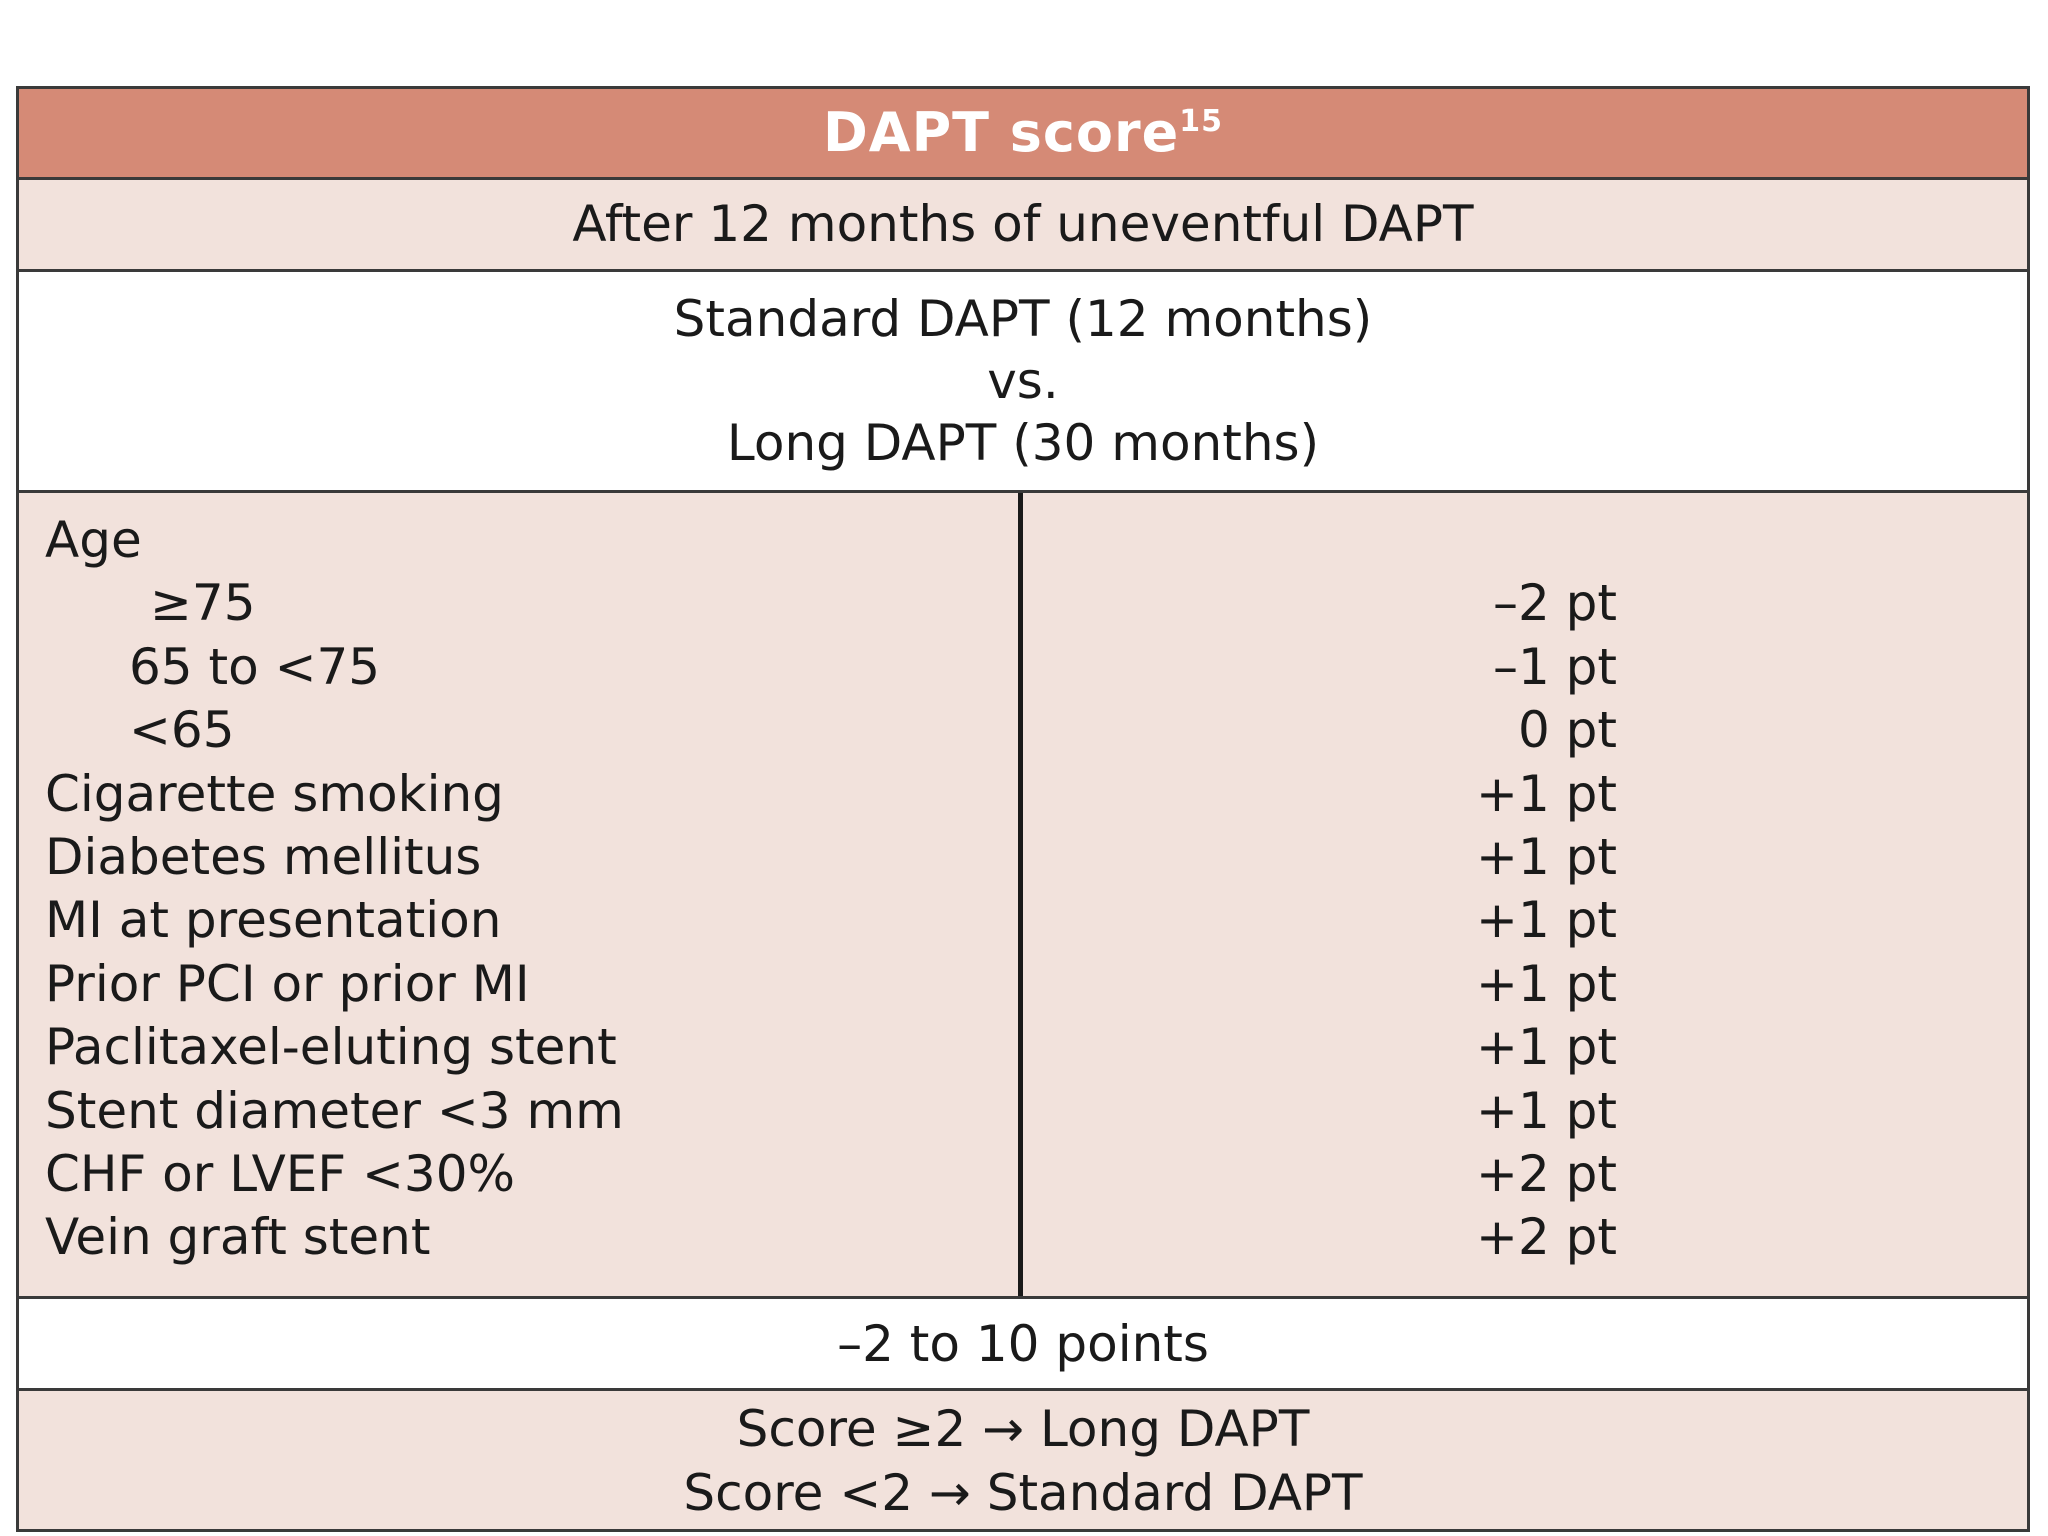  Describe the element at coordinates (1023, 226) in the screenshot. I see `table-subtitle: After 12 months of uneventful DAPT` at that location.